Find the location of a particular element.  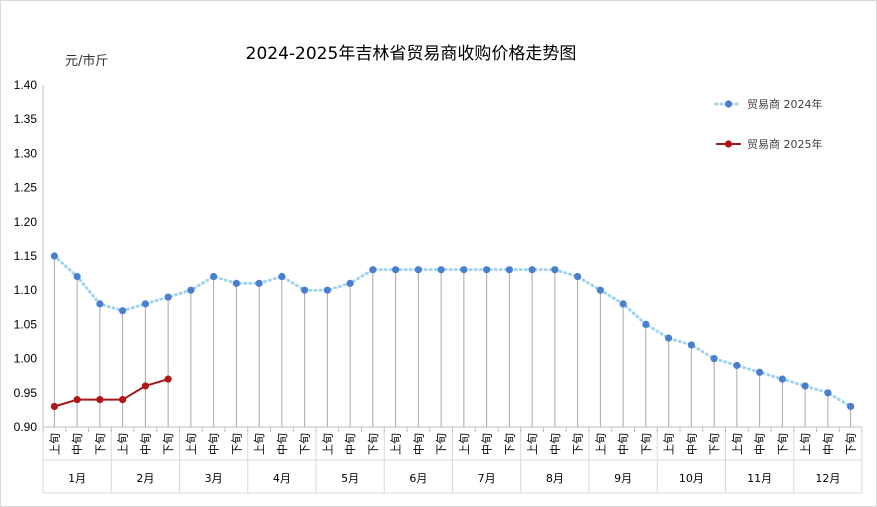

y-tick-label: 1.15 is located at coordinates (26, 256).